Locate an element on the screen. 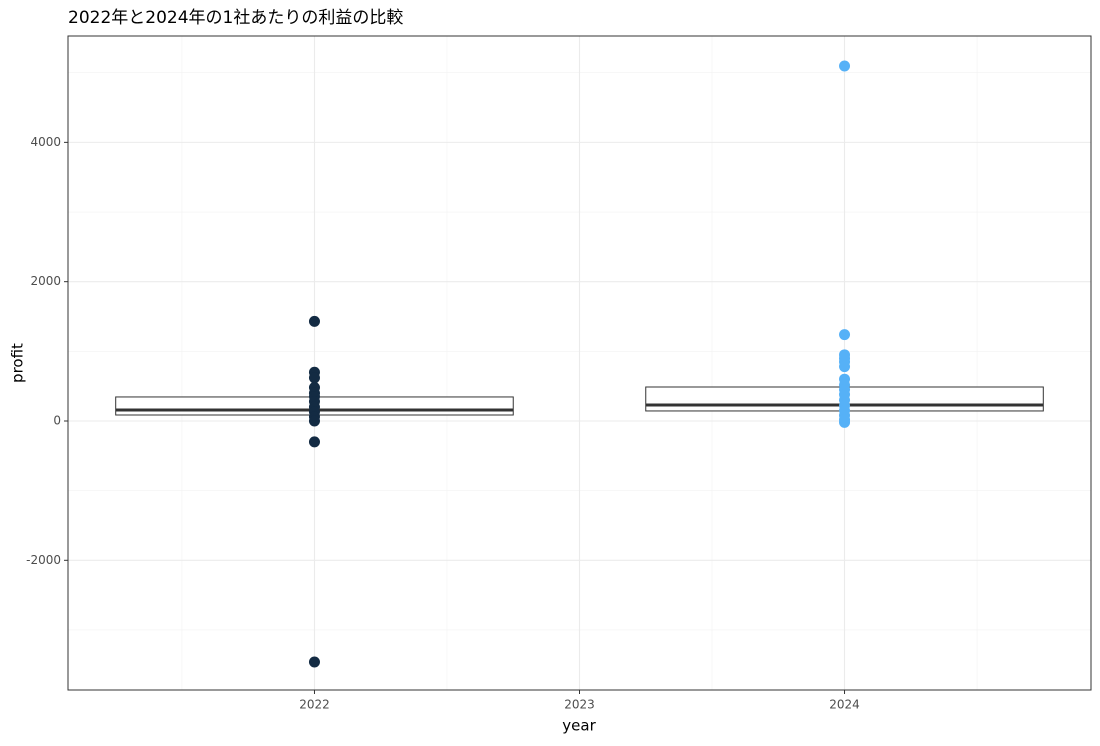 The width and height of the screenshot is (1100, 746). x-tick-label: 2023 is located at coordinates (579, 705).